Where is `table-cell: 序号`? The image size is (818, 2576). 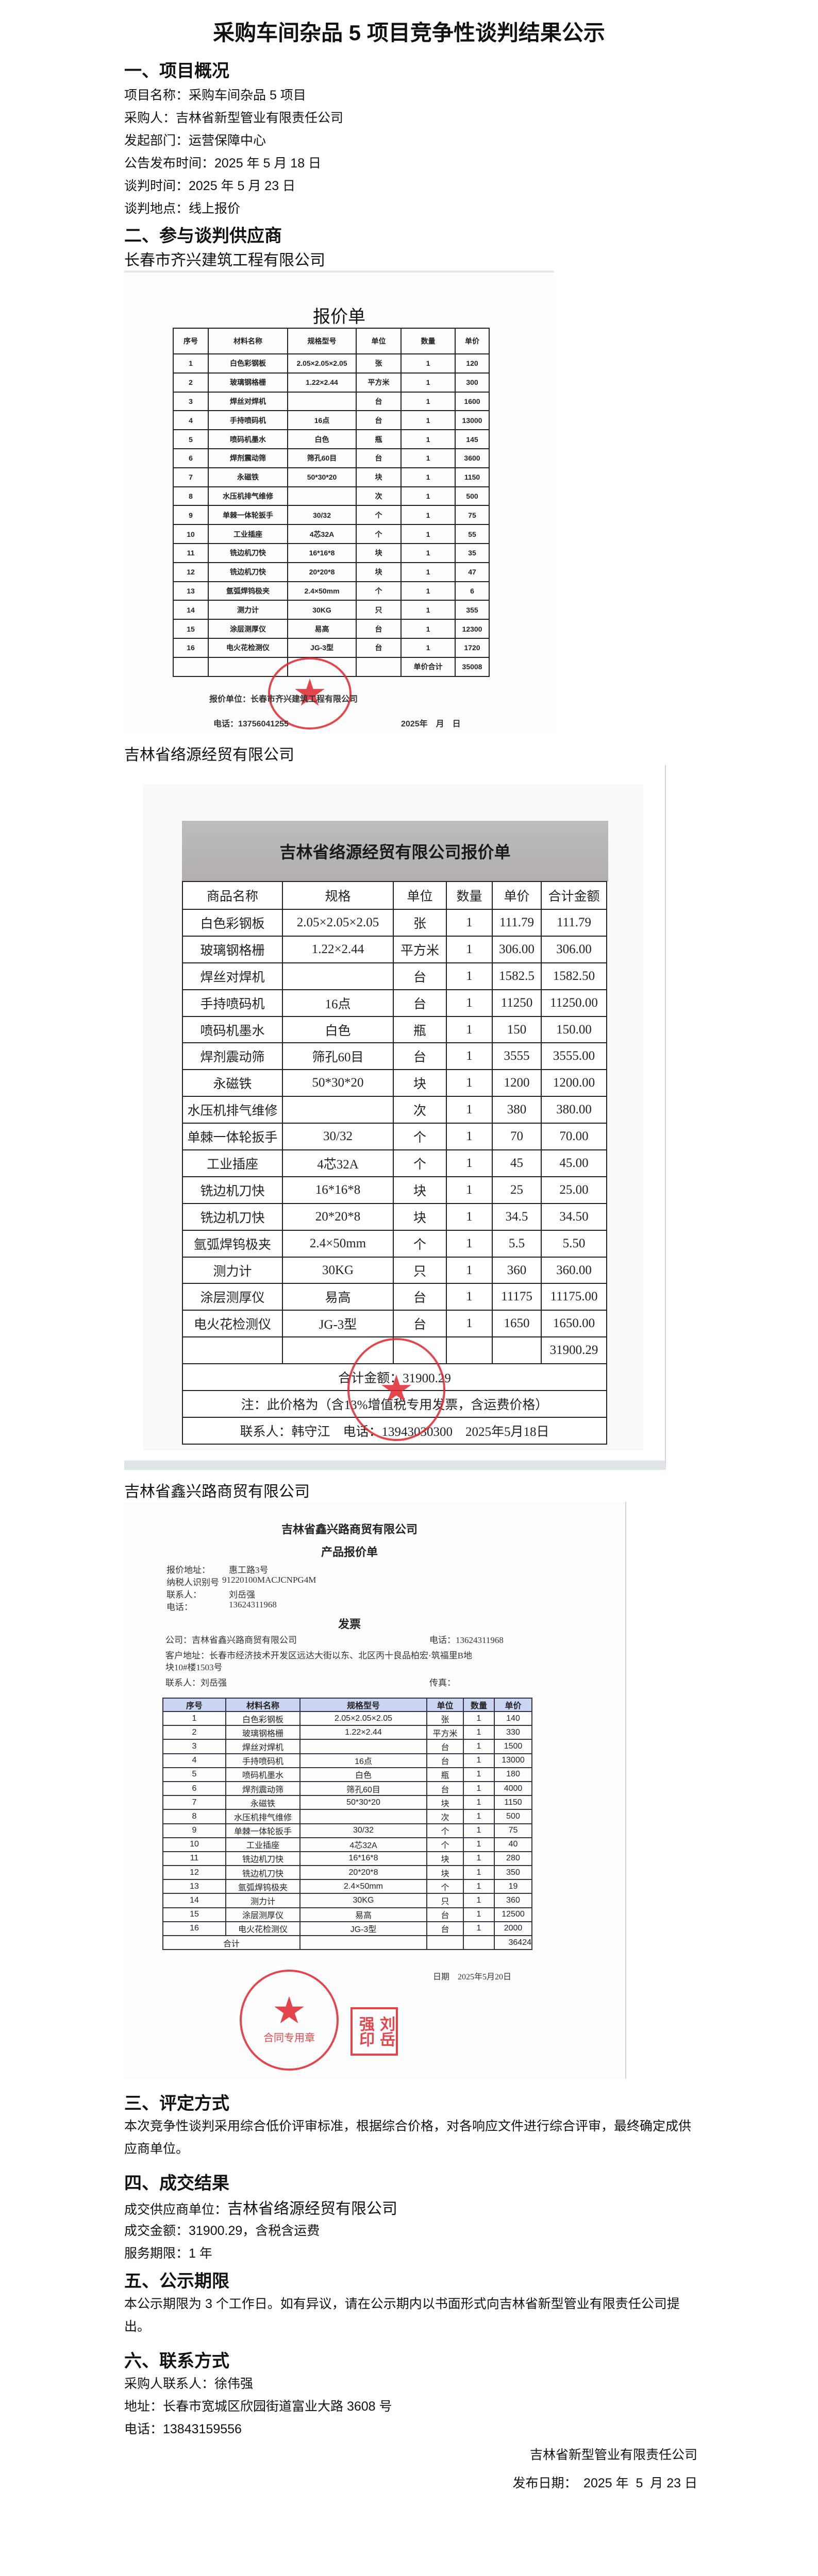
table-cell: 序号 is located at coordinates (194, 1705).